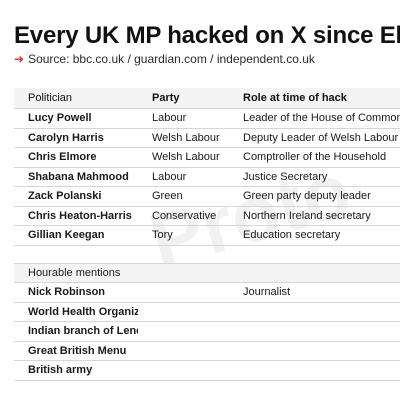 The image size is (400, 400). I want to click on role-cell: Green party deputy leader, so click(314, 196).